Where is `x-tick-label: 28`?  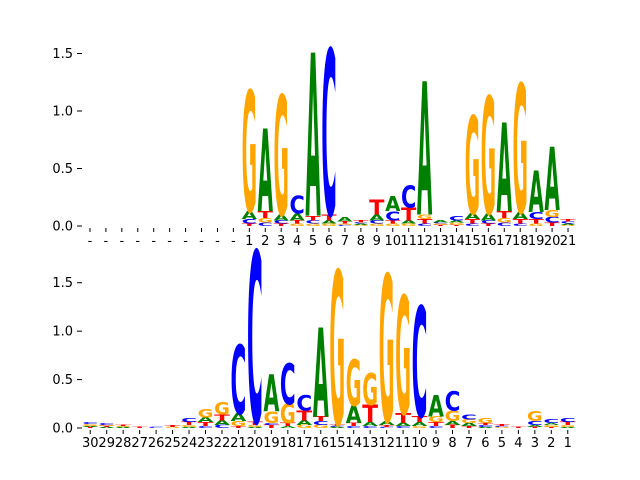 x-tick-label: 28 is located at coordinates (123, 443).